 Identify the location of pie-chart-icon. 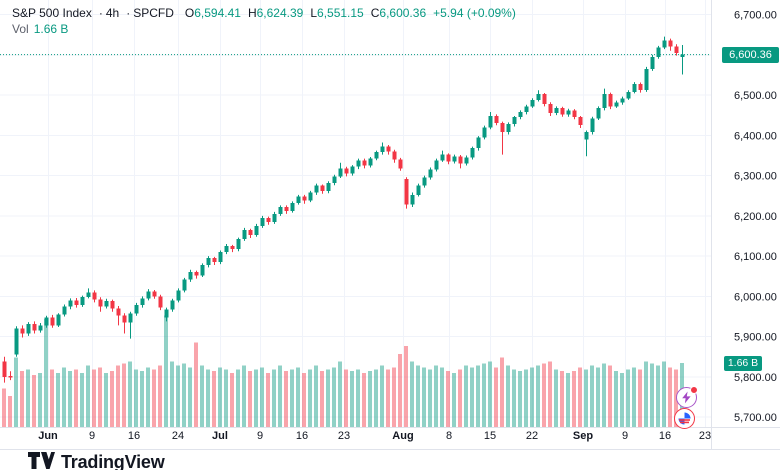
(684, 418).